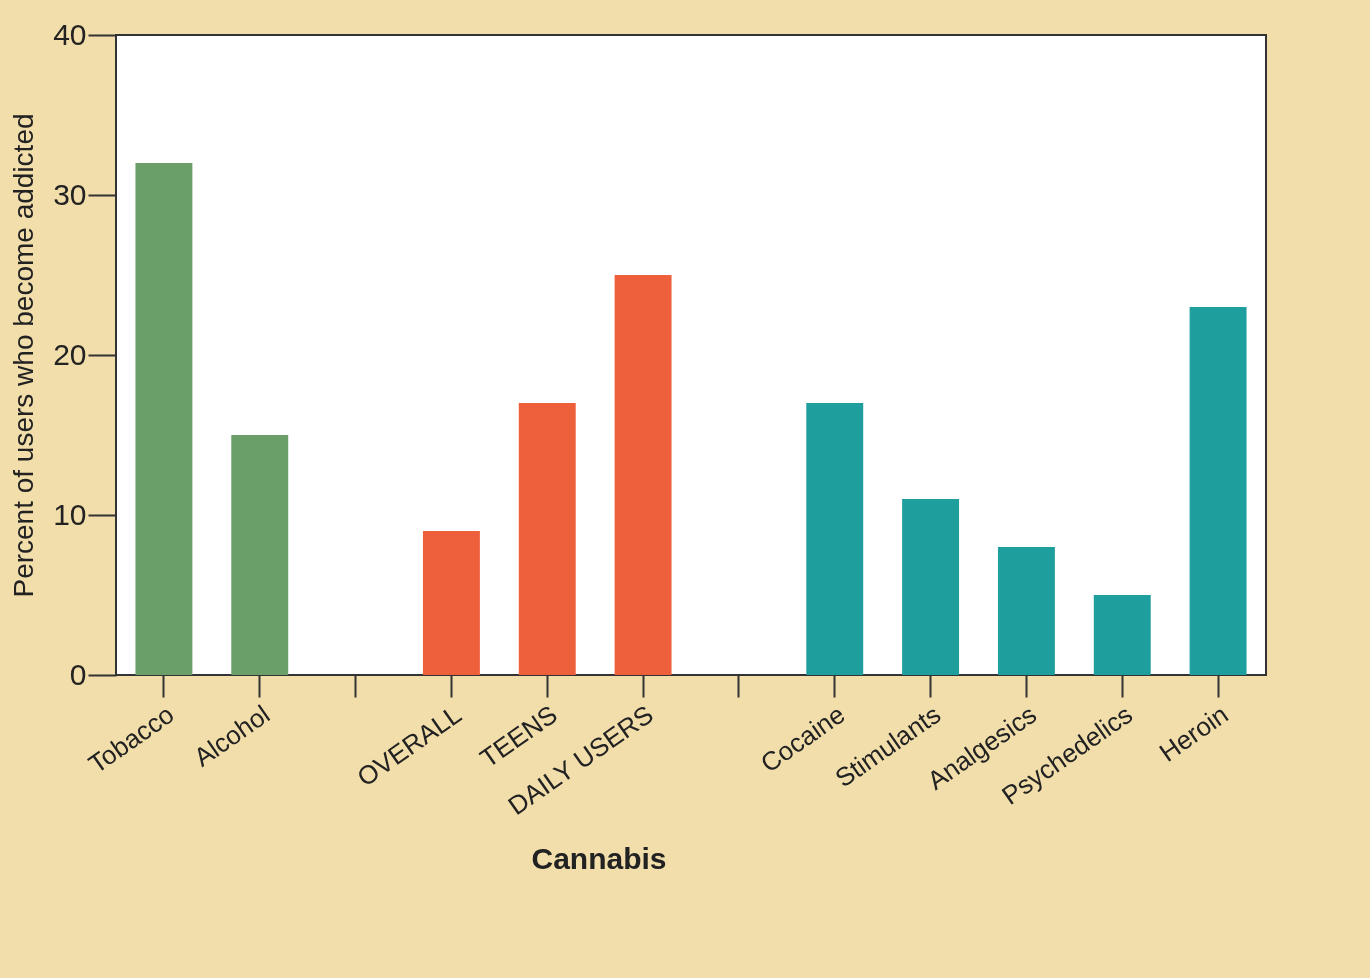 The image size is (1370, 978). I want to click on text: Cannabis, so click(599, 858).